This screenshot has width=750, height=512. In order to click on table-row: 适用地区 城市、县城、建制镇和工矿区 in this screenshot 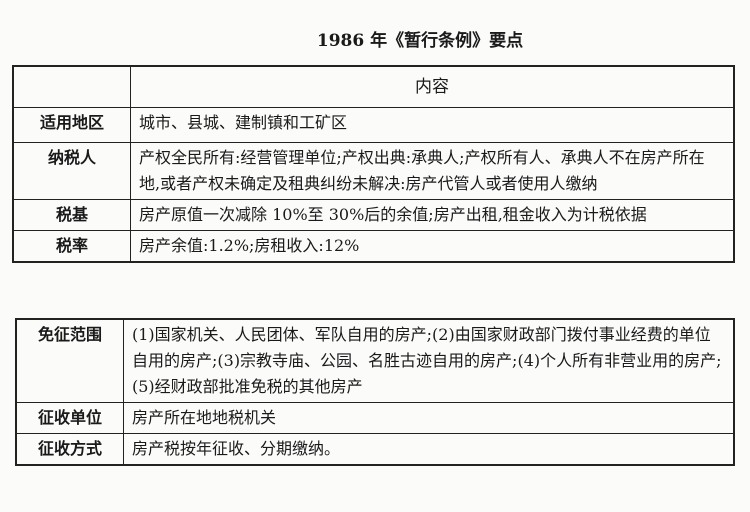, I will do `click(373, 125)`.